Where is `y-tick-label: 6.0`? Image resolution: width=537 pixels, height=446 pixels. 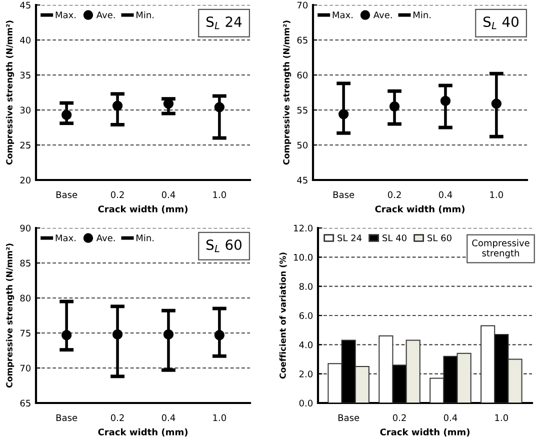
y-tick-label: 6.0 is located at coordinates (306, 316).